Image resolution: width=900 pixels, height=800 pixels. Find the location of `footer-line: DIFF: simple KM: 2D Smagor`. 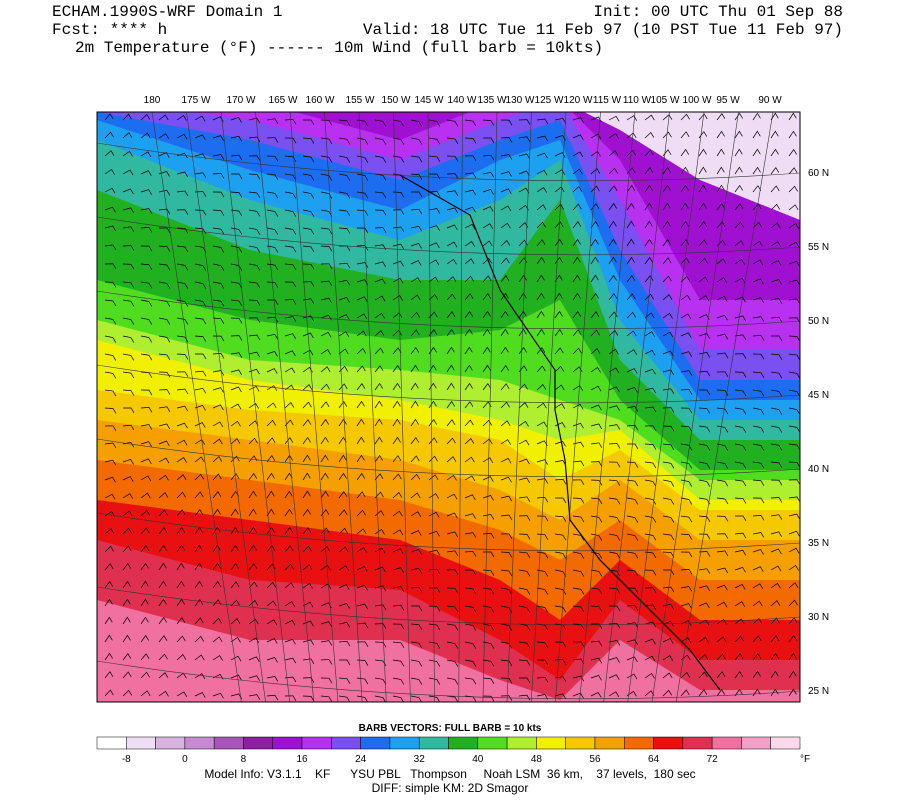

footer-line: DIFF: simple KM: 2D Smagor is located at coordinates (450, 788).